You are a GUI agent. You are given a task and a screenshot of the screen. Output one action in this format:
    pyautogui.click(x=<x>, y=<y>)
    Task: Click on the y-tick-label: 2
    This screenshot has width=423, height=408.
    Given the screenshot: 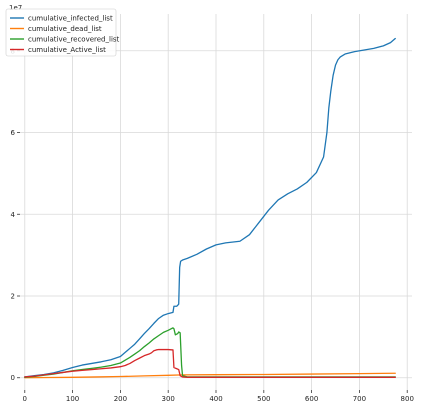 What is the action you would take?
    pyautogui.click(x=13, y=297)
    